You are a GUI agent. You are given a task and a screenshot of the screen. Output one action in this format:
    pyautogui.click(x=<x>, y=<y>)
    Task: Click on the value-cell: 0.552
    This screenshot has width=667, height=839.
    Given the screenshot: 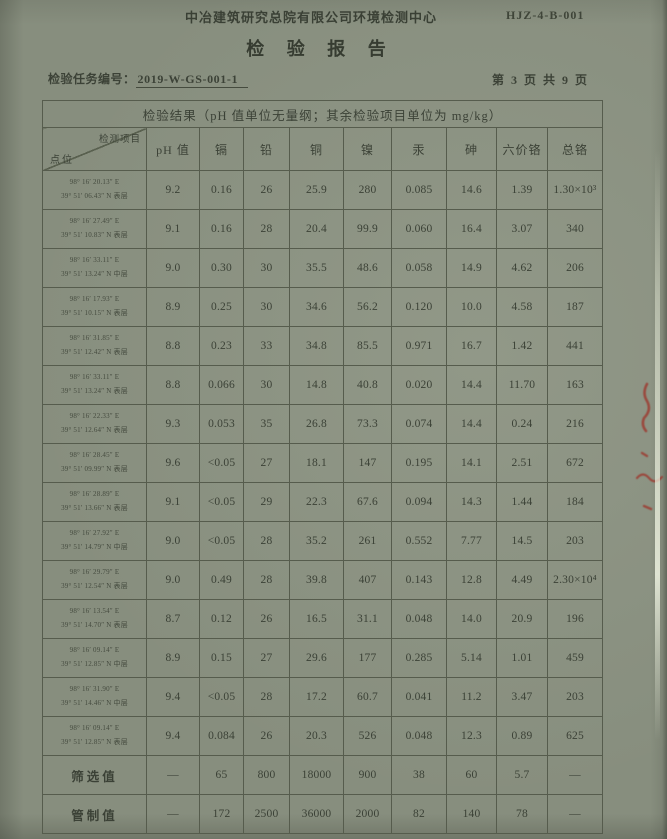 What is the action you would take?
    pyautogui.click(x=419, y=541)
    